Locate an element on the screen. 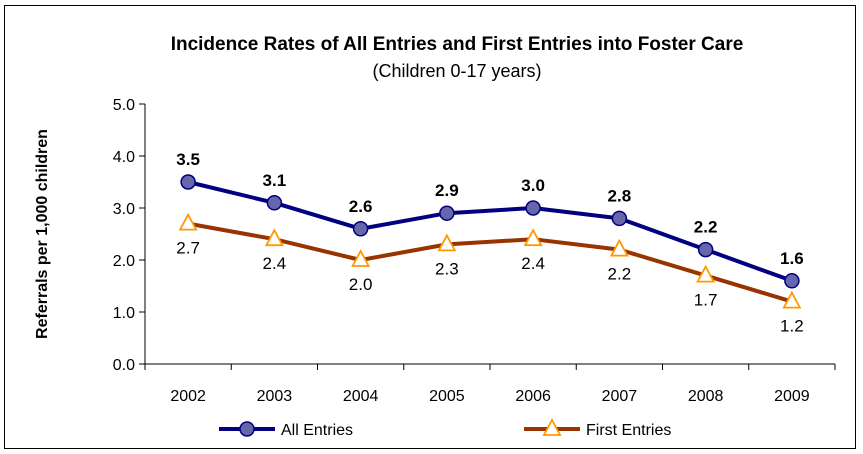 The width and height of the screenshot is (863, 454). x-tick-label: 2003 is located at coordinates (275, 396).